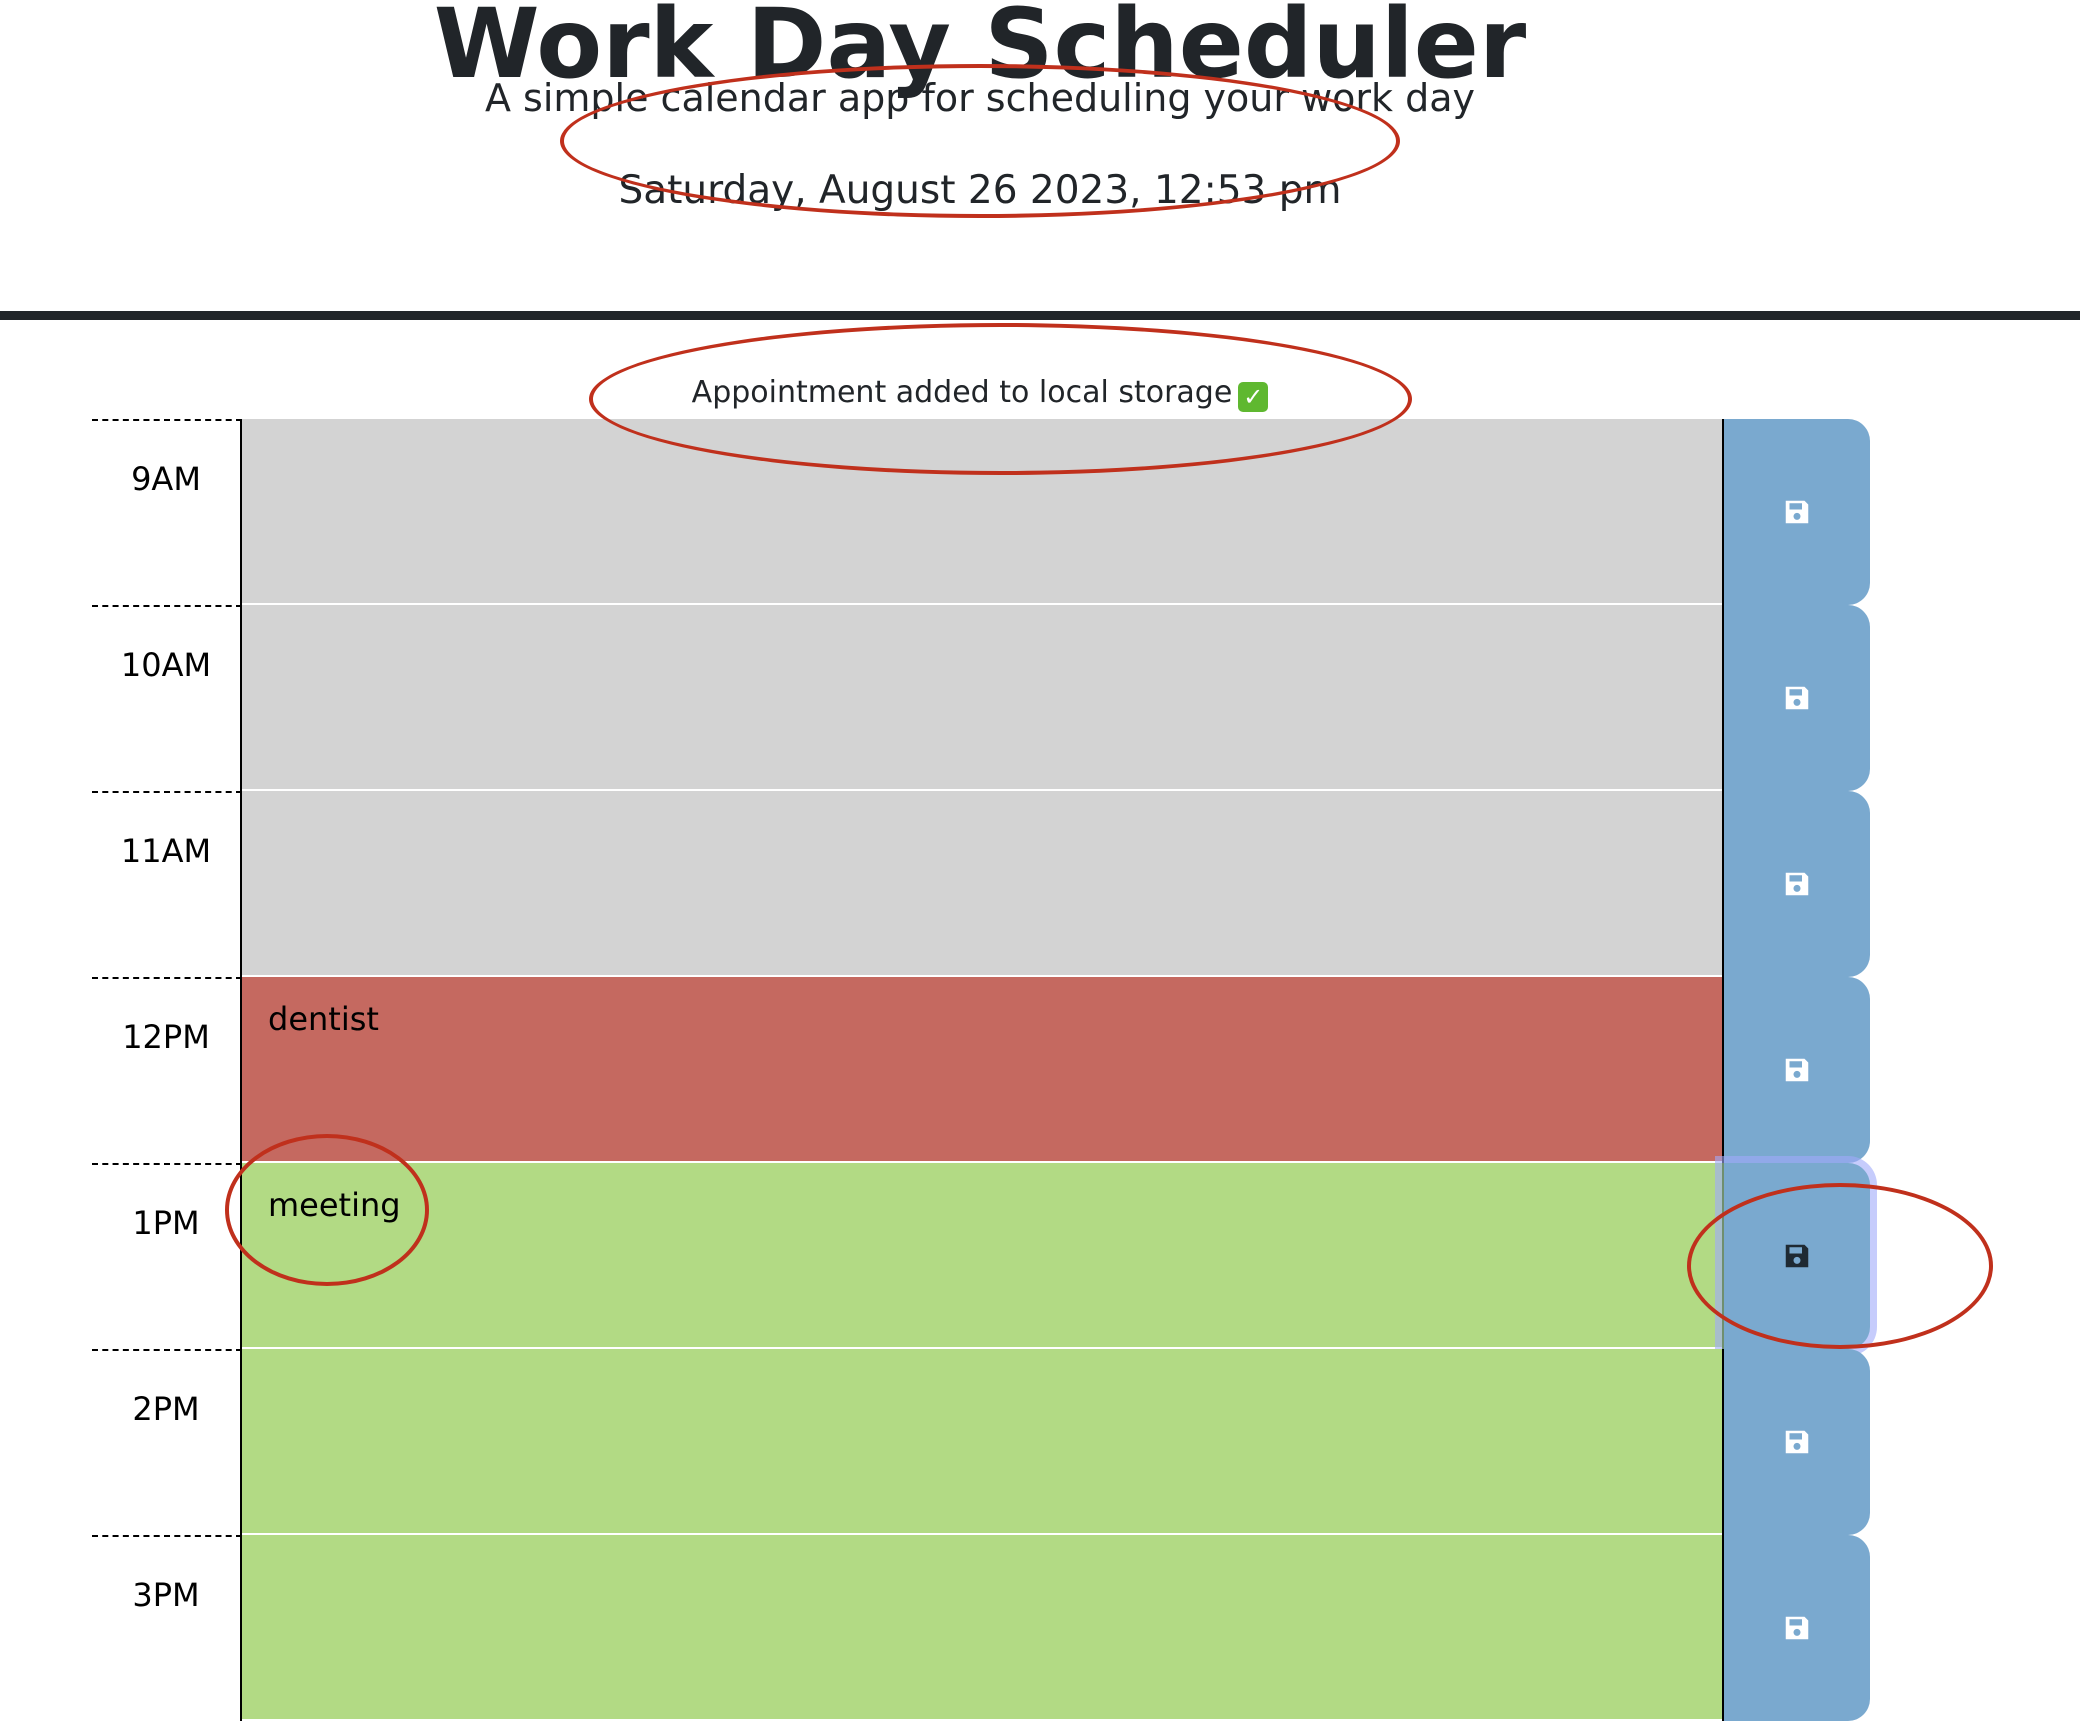 The image size is (2080, 1721). I want to click on saved-notification: Appointment added to local storage ✓, so click(980, 393).